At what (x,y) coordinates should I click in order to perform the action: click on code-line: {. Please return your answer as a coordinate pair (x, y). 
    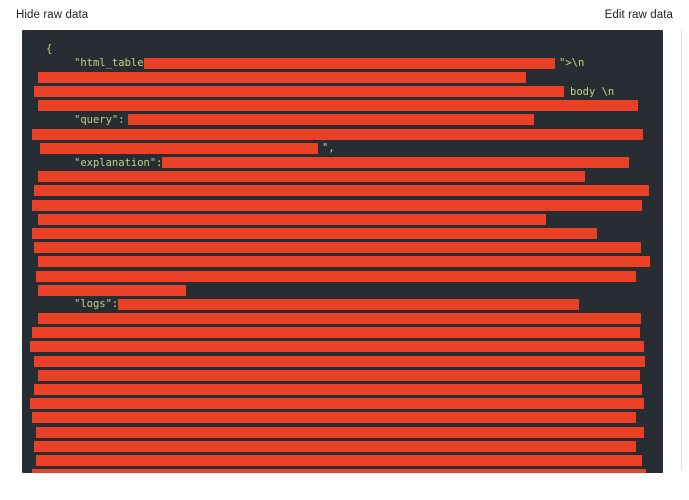
    Looking at the image, I should click on (342, 49).